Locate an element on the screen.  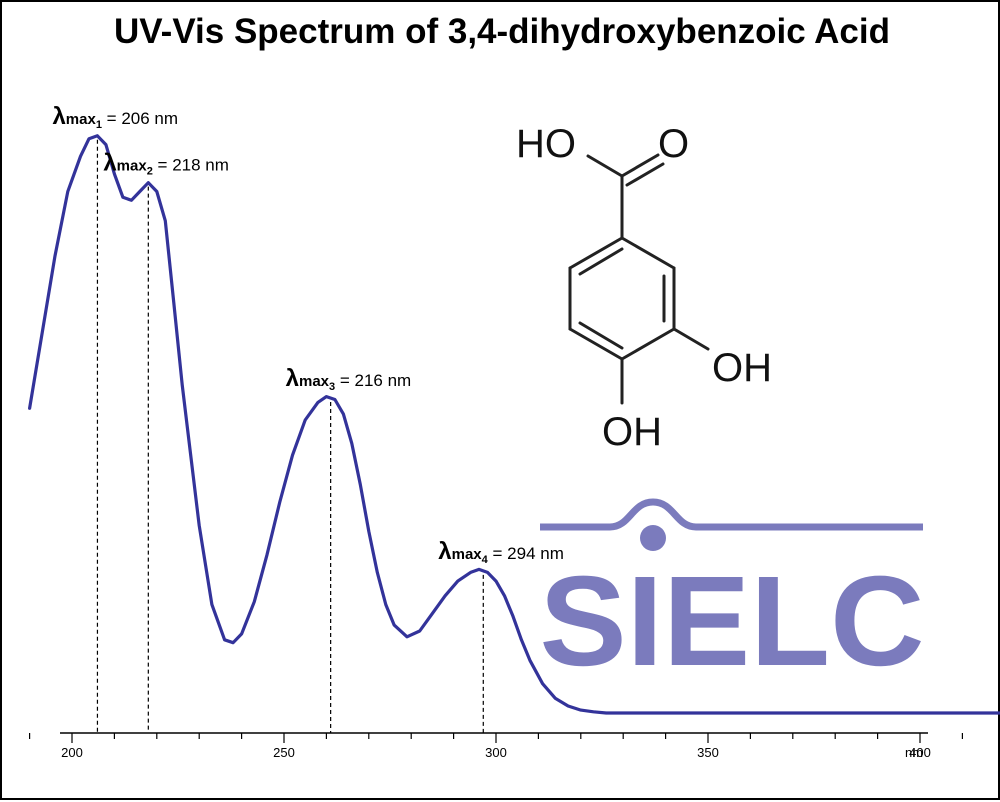
x-tick-label: 250 is located at coordinates (284, 752).